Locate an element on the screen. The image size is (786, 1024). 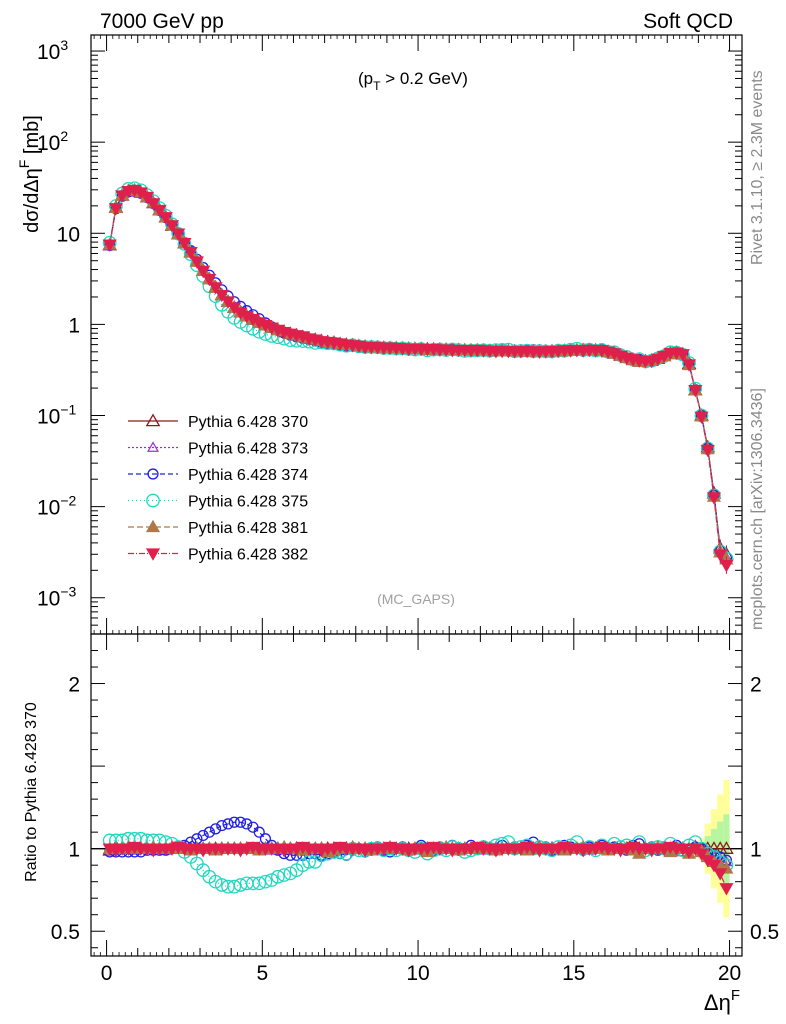
legend-item-370: Pythia 6.428 370 is located at coordinates (218, 422).